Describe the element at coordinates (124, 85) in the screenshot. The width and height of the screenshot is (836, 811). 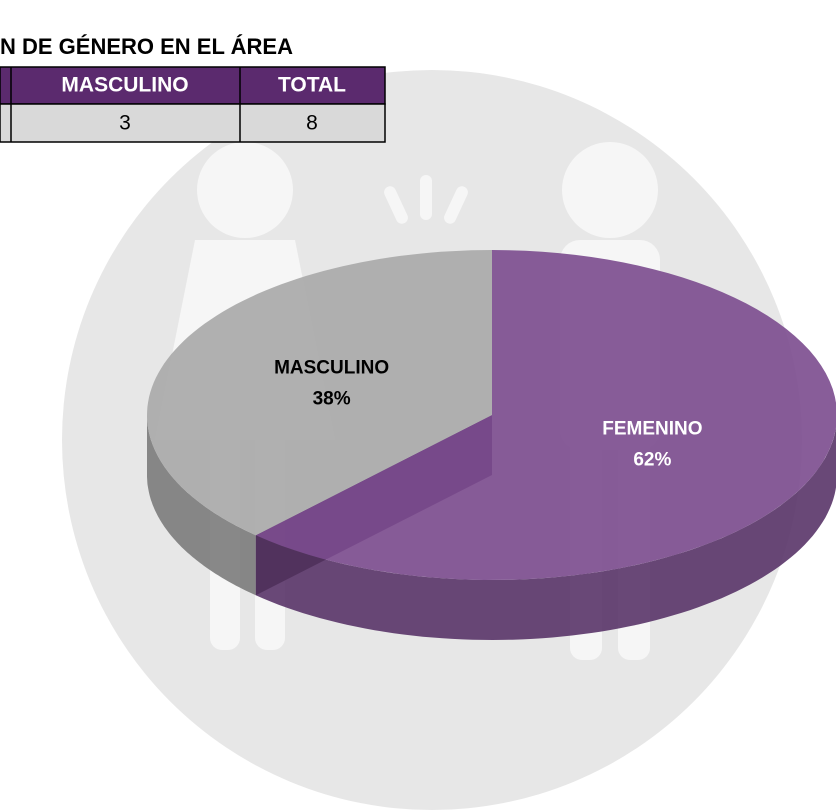
I see `table-header: MASCULINO` at that location.